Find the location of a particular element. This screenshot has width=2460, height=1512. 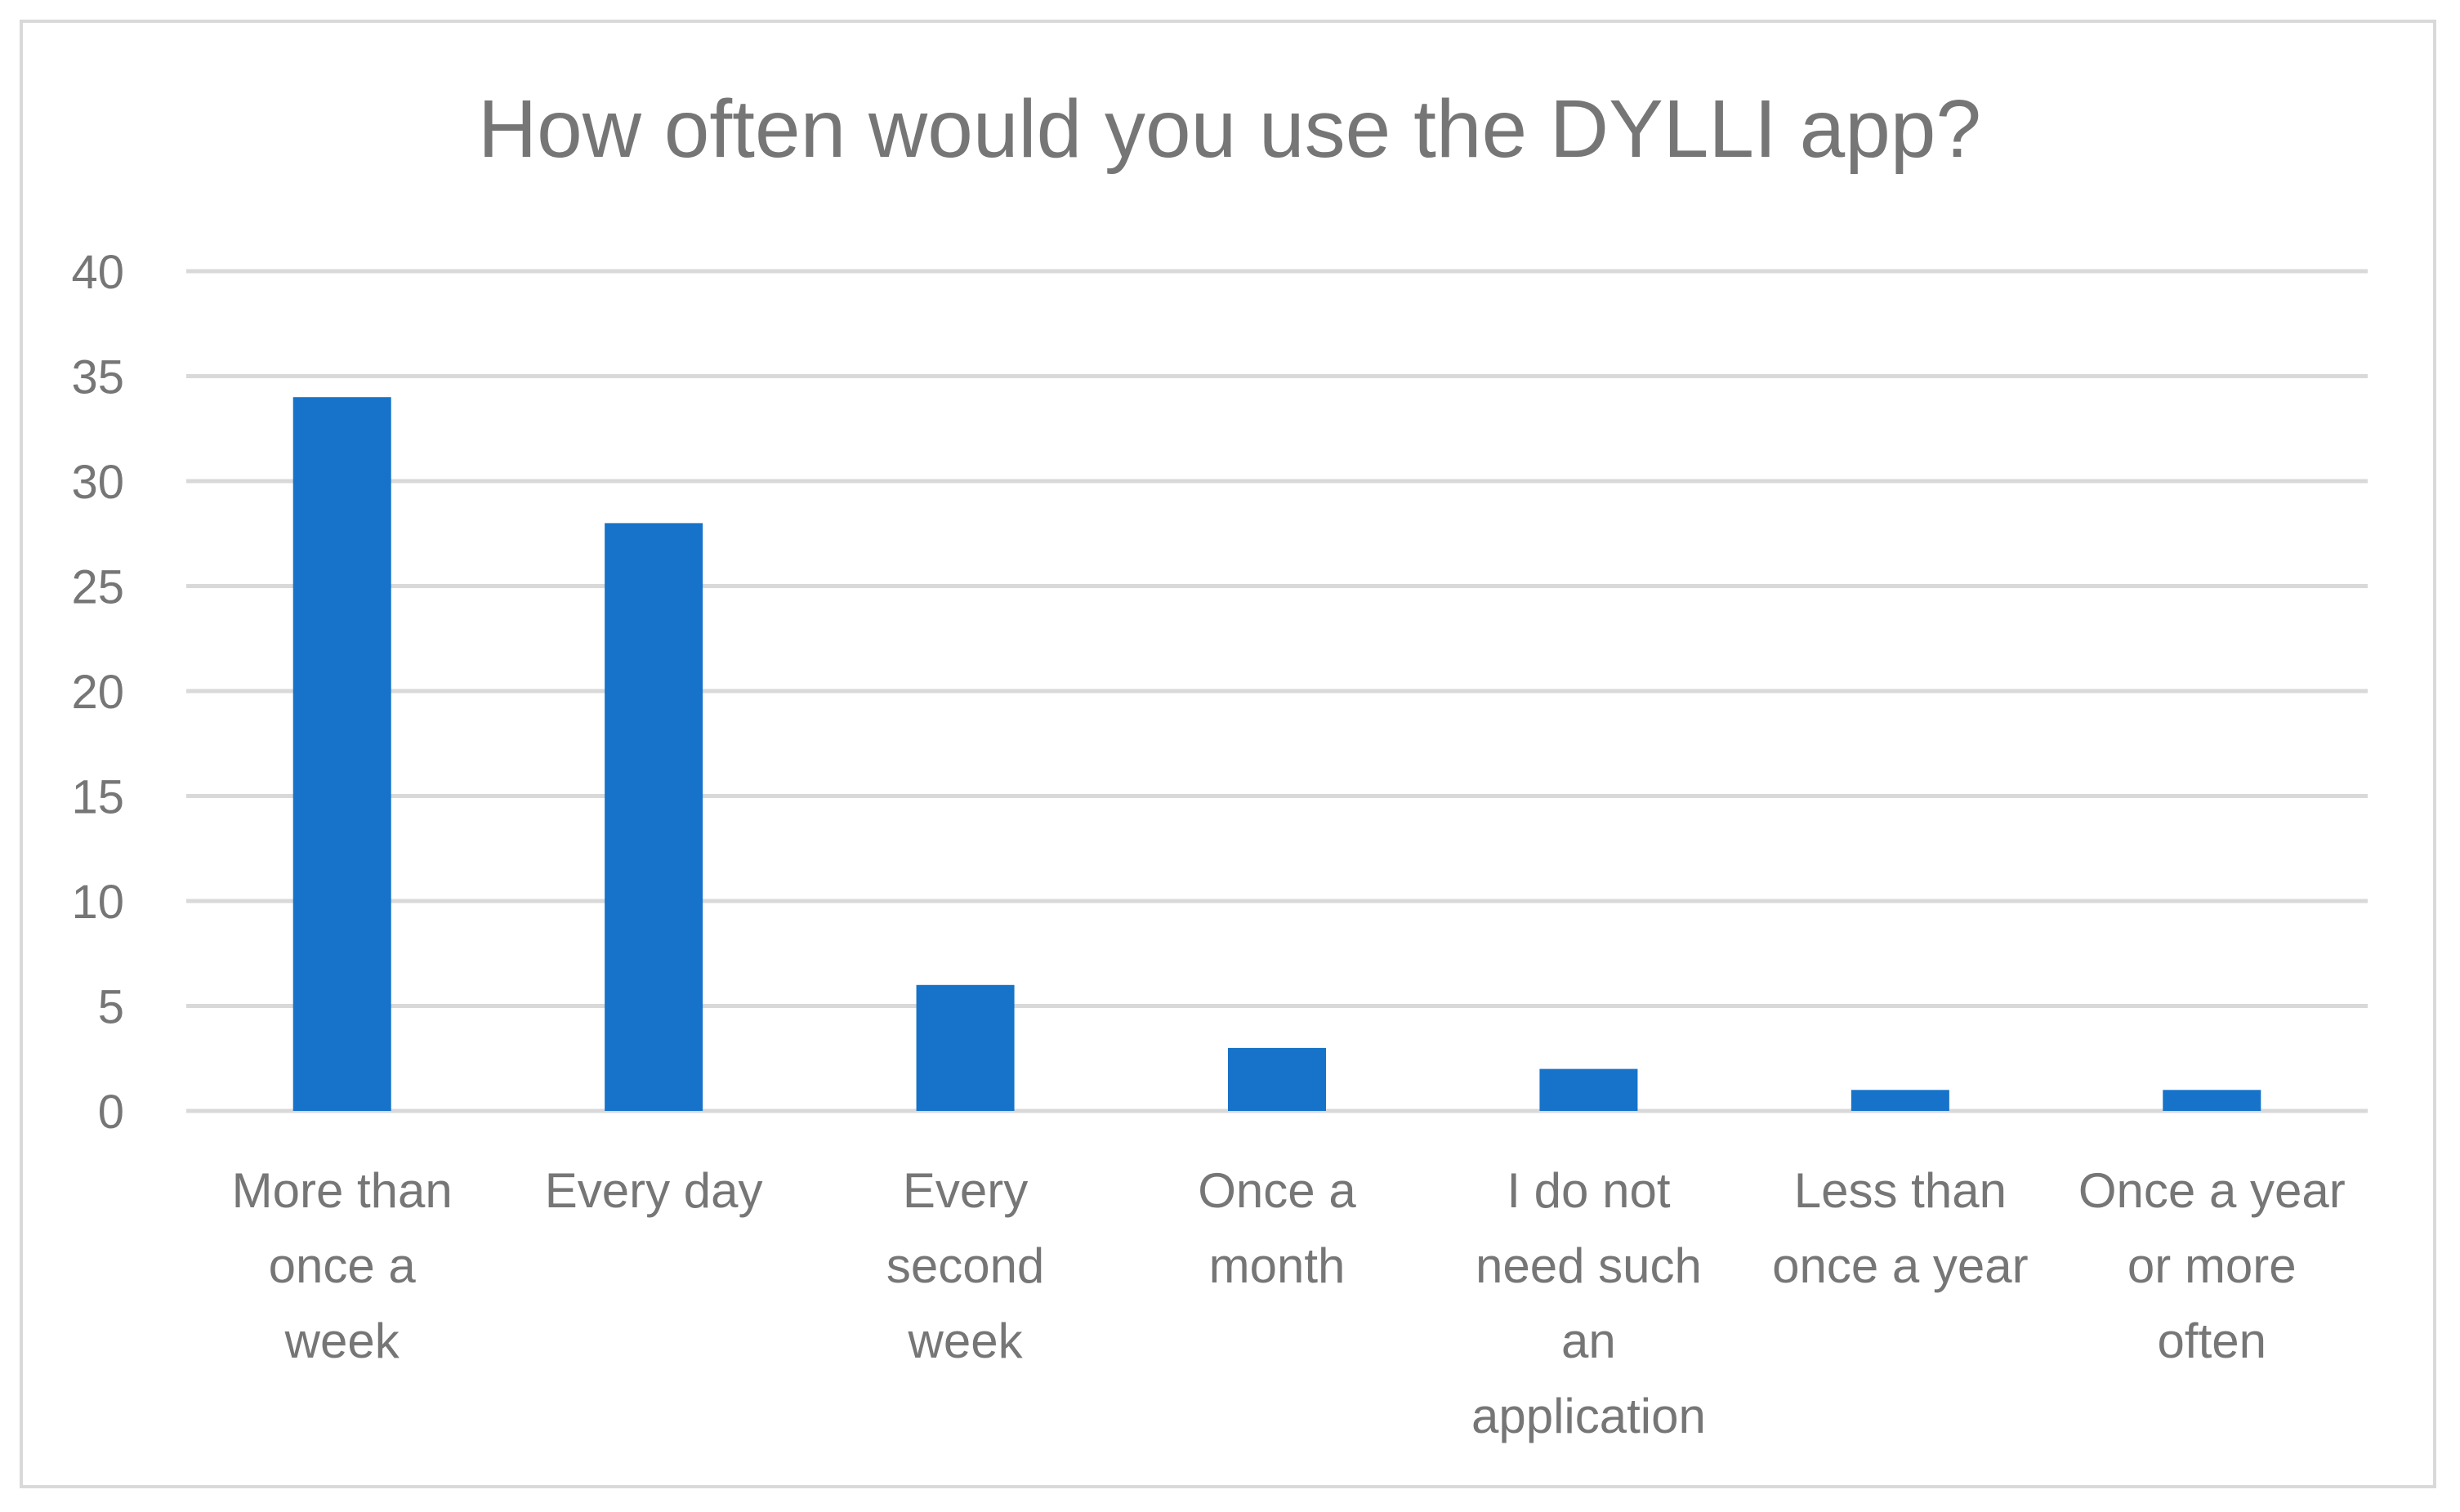

category-label-line: Every is located at coordinates (965, 1190).